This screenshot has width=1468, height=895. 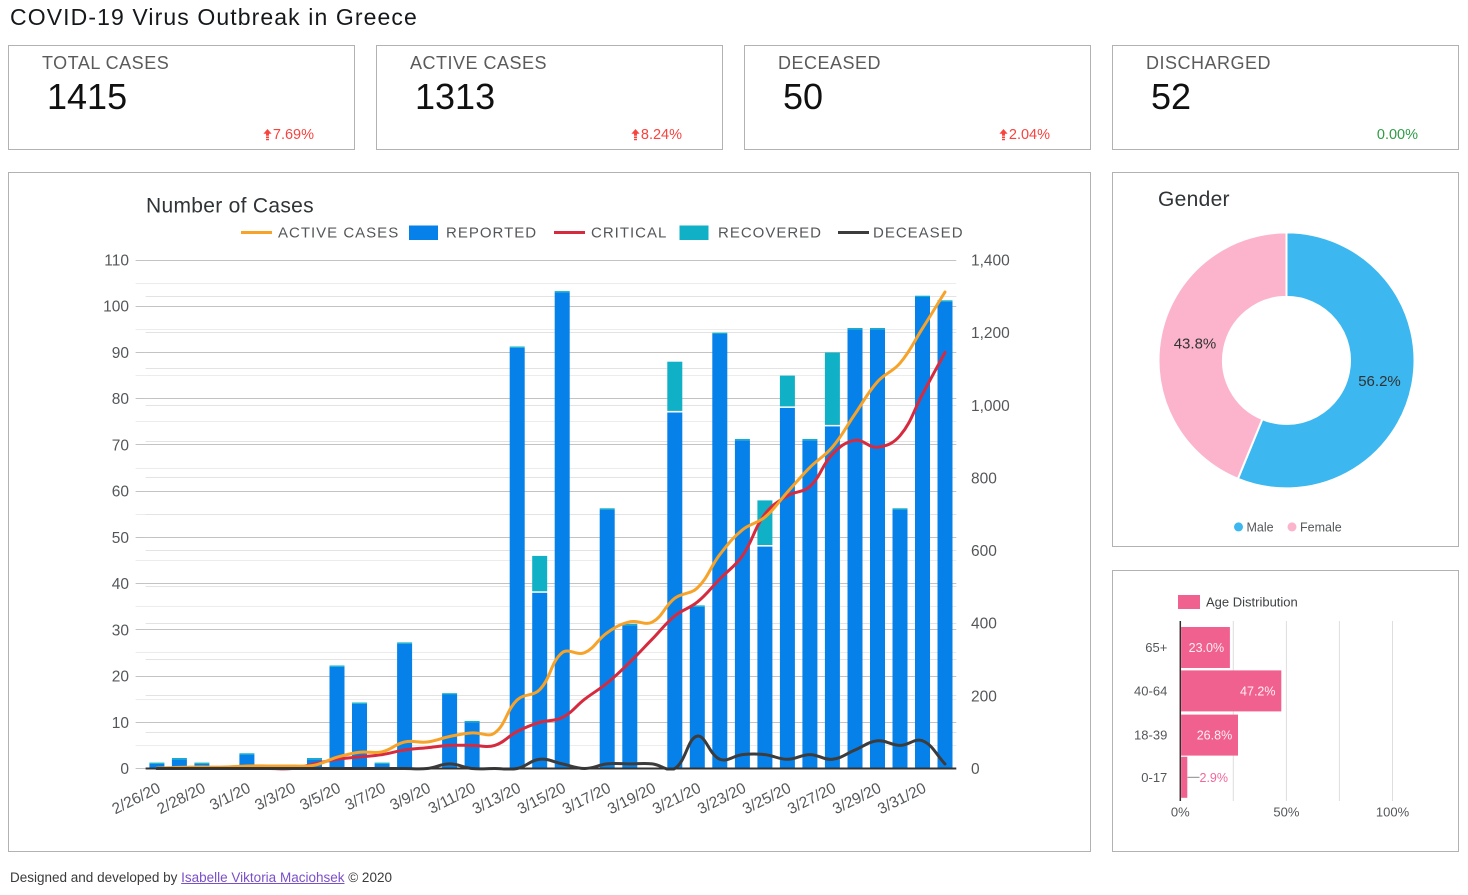 What do you see at coordinates (767, 799) in the screenshot?
I see `svg-text: 3/25/20` at bounding box center [767, 799].